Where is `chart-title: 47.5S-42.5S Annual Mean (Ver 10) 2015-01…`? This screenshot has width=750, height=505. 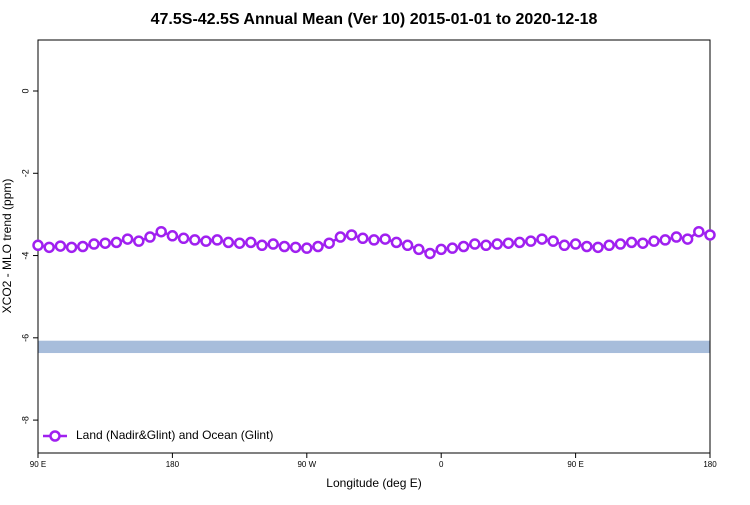
chart-title: 47.5S-42.5S Annual Mean (Ver 10) 2015-01… is located at coordinates (374, 19).